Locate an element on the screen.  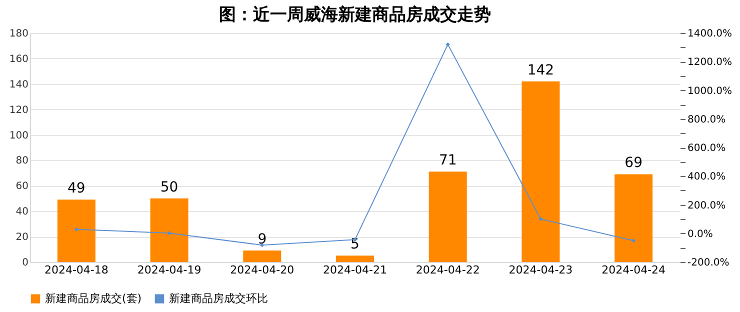
y2-tick-label: -200.0% is located at coordinates (709, 263).